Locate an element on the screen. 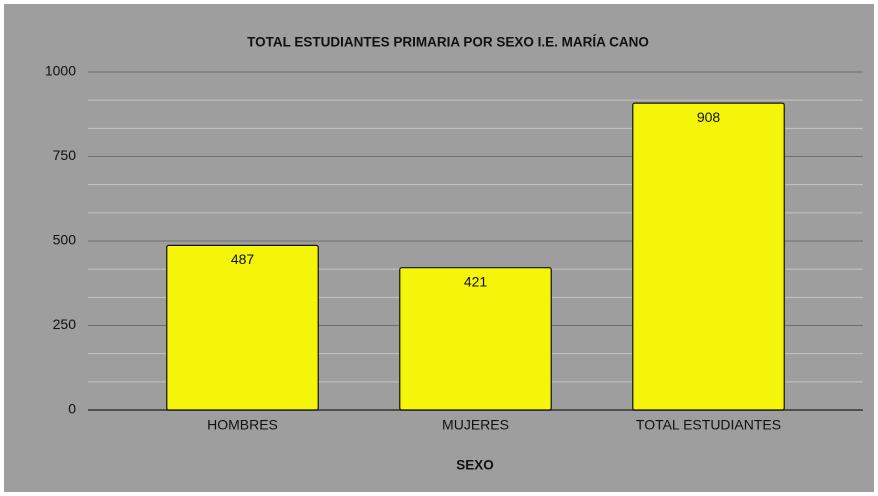 The image size is (878, 496). y-tick-label: 500 is located at coordinates (65, 240).